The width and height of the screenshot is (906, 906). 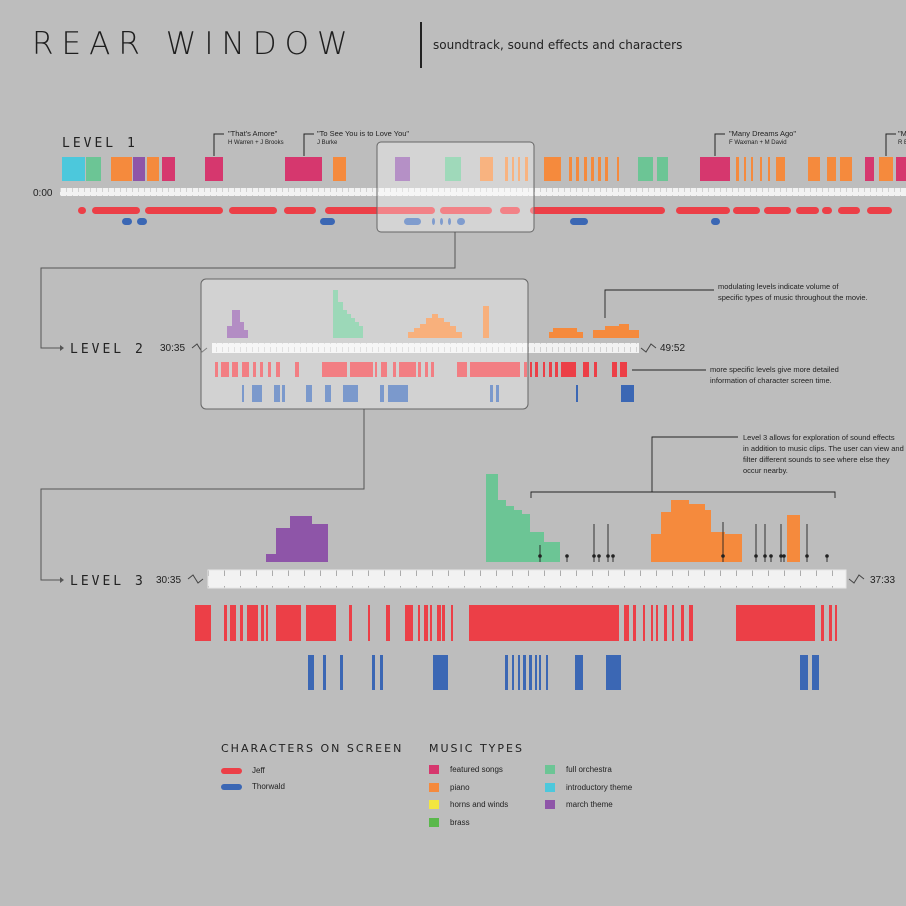 What do you see at coordinates (108, 349) in the screenshot?
I see `level2-label: LEVEL 2` at bounding box center [108, 349].